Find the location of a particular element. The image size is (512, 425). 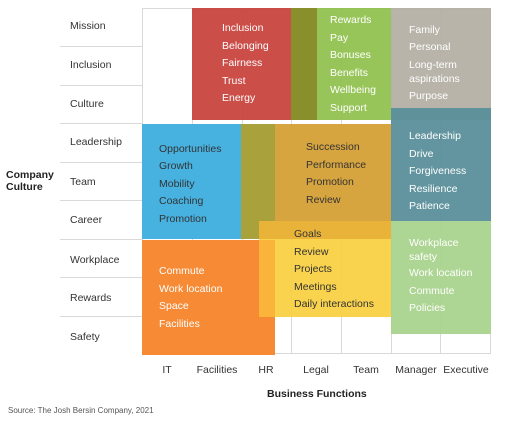

block-teal-item: Patience is located at coordinates (429, 206).